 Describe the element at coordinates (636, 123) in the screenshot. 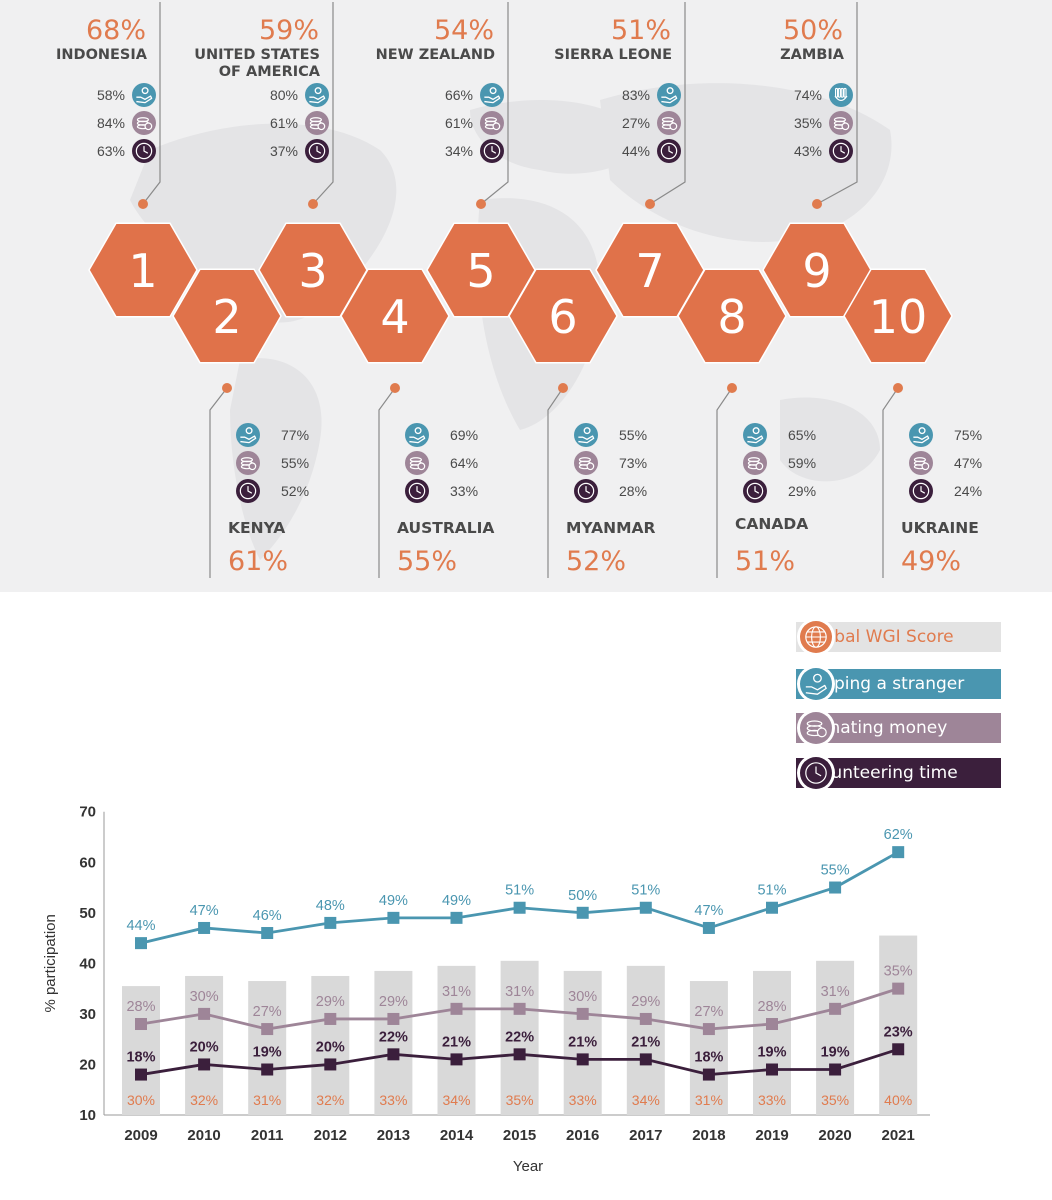

I see `donating-value: 27%` at that location.